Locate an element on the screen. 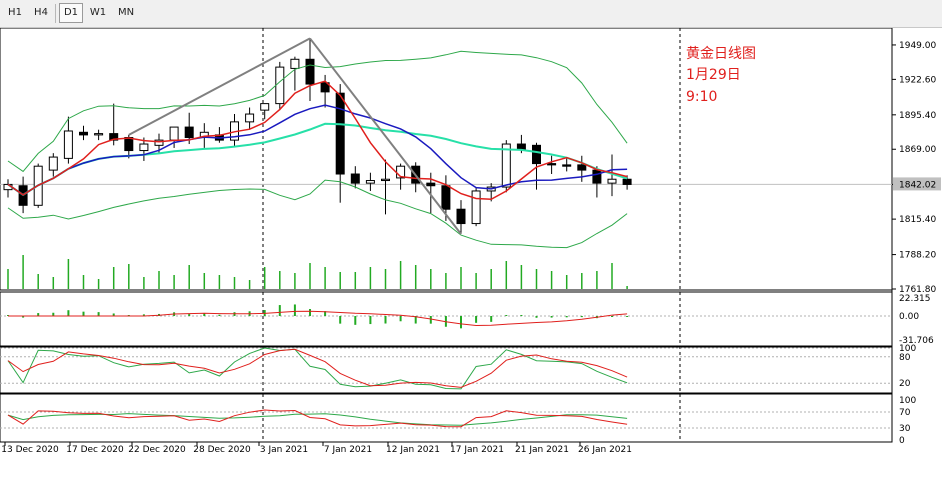  time-tick-label: 3 Jan 2021 is located at coordinates (284, 450).